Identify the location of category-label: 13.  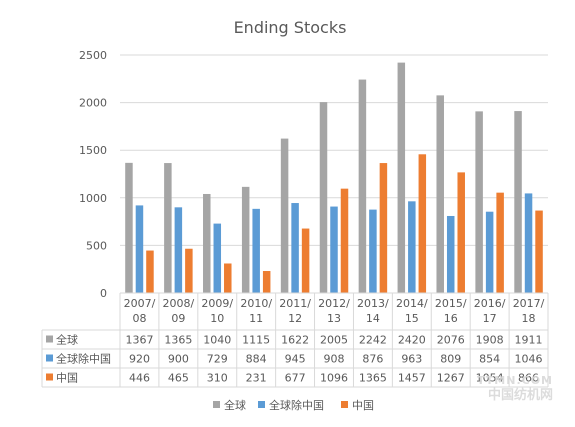
(334, 318).